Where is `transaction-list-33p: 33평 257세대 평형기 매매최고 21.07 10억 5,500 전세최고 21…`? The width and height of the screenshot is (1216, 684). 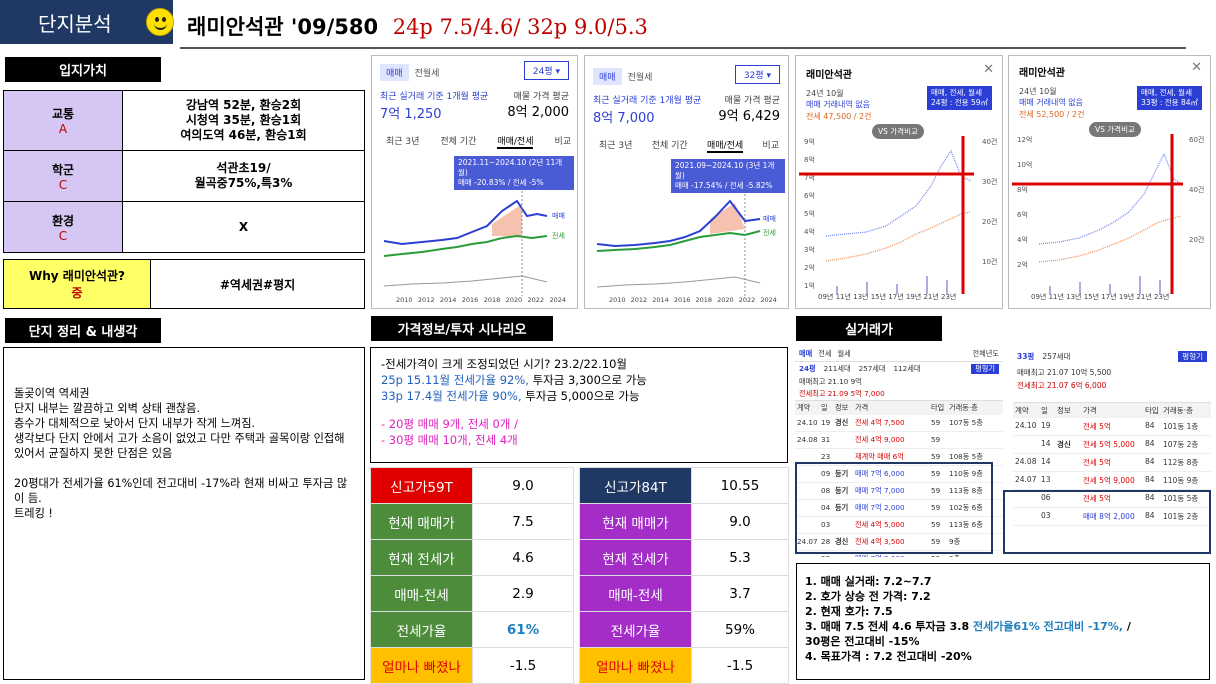
transaction-list-33p: 33평 257세대 평형기 매매최고 21.07 10억 5,500 전세최고 21… is located at coordinates (1112, 452).